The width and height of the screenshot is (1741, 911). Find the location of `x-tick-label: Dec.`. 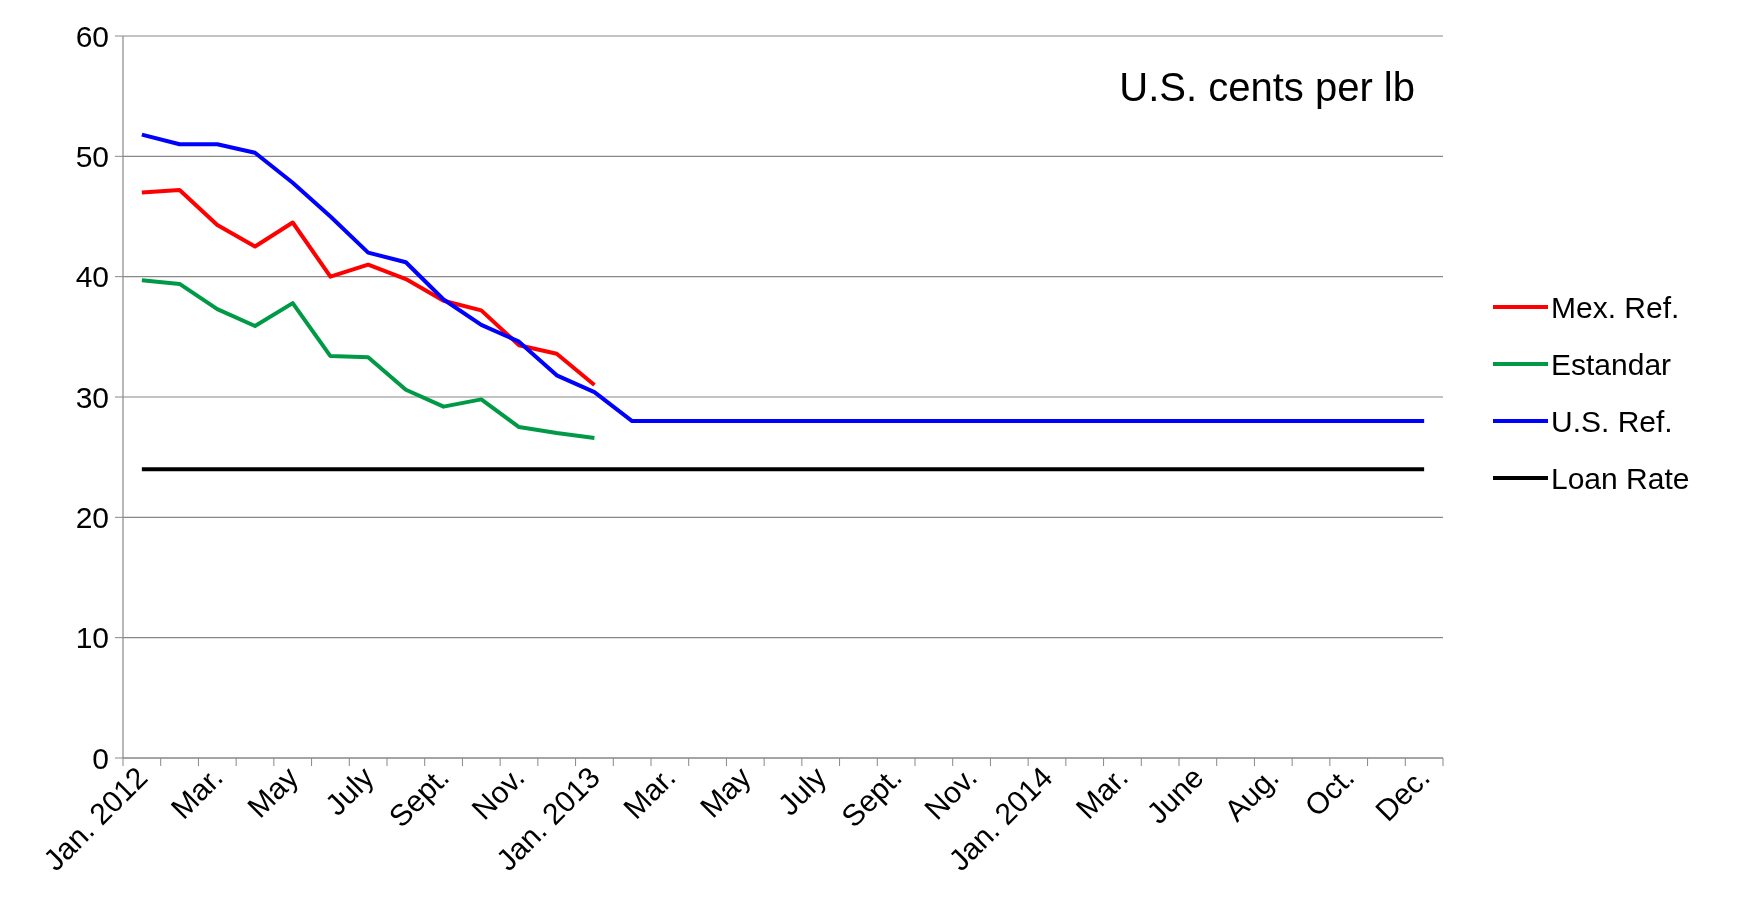

x-tick-label: Dec. is located at coordinates (1402, 794).